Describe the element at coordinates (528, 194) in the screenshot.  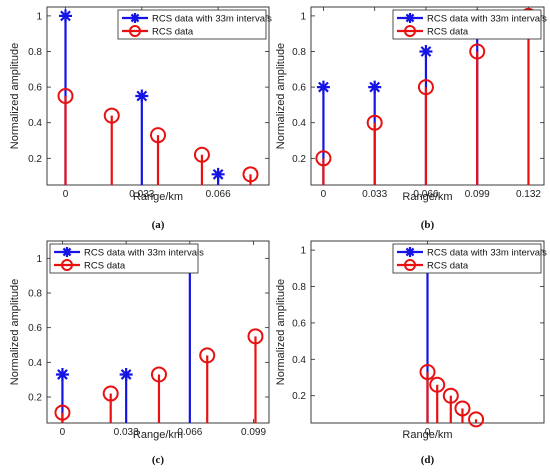
I see `x-tick-label: 0.132` at that location.